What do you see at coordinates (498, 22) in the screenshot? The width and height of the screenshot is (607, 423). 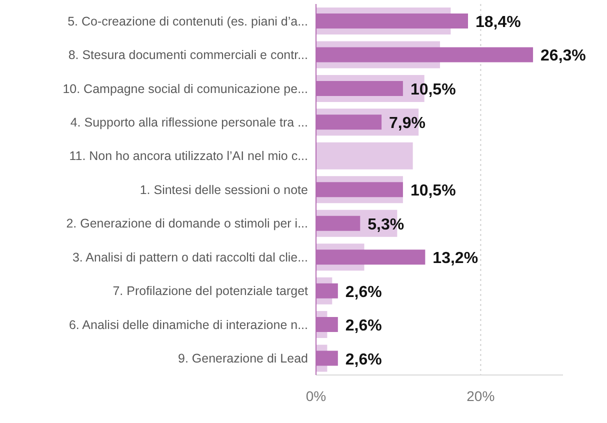 I see `data-label: 18,4%` at bounding box center [498, 22].